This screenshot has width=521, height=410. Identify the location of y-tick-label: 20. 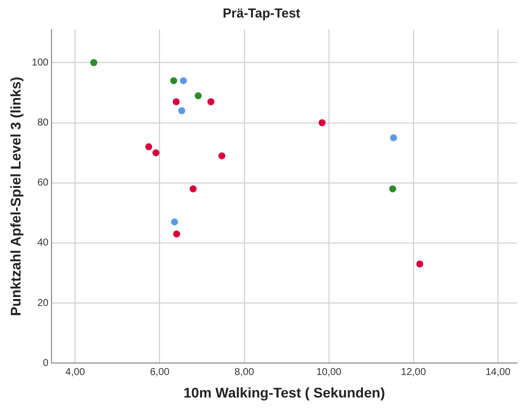
(43, 303).